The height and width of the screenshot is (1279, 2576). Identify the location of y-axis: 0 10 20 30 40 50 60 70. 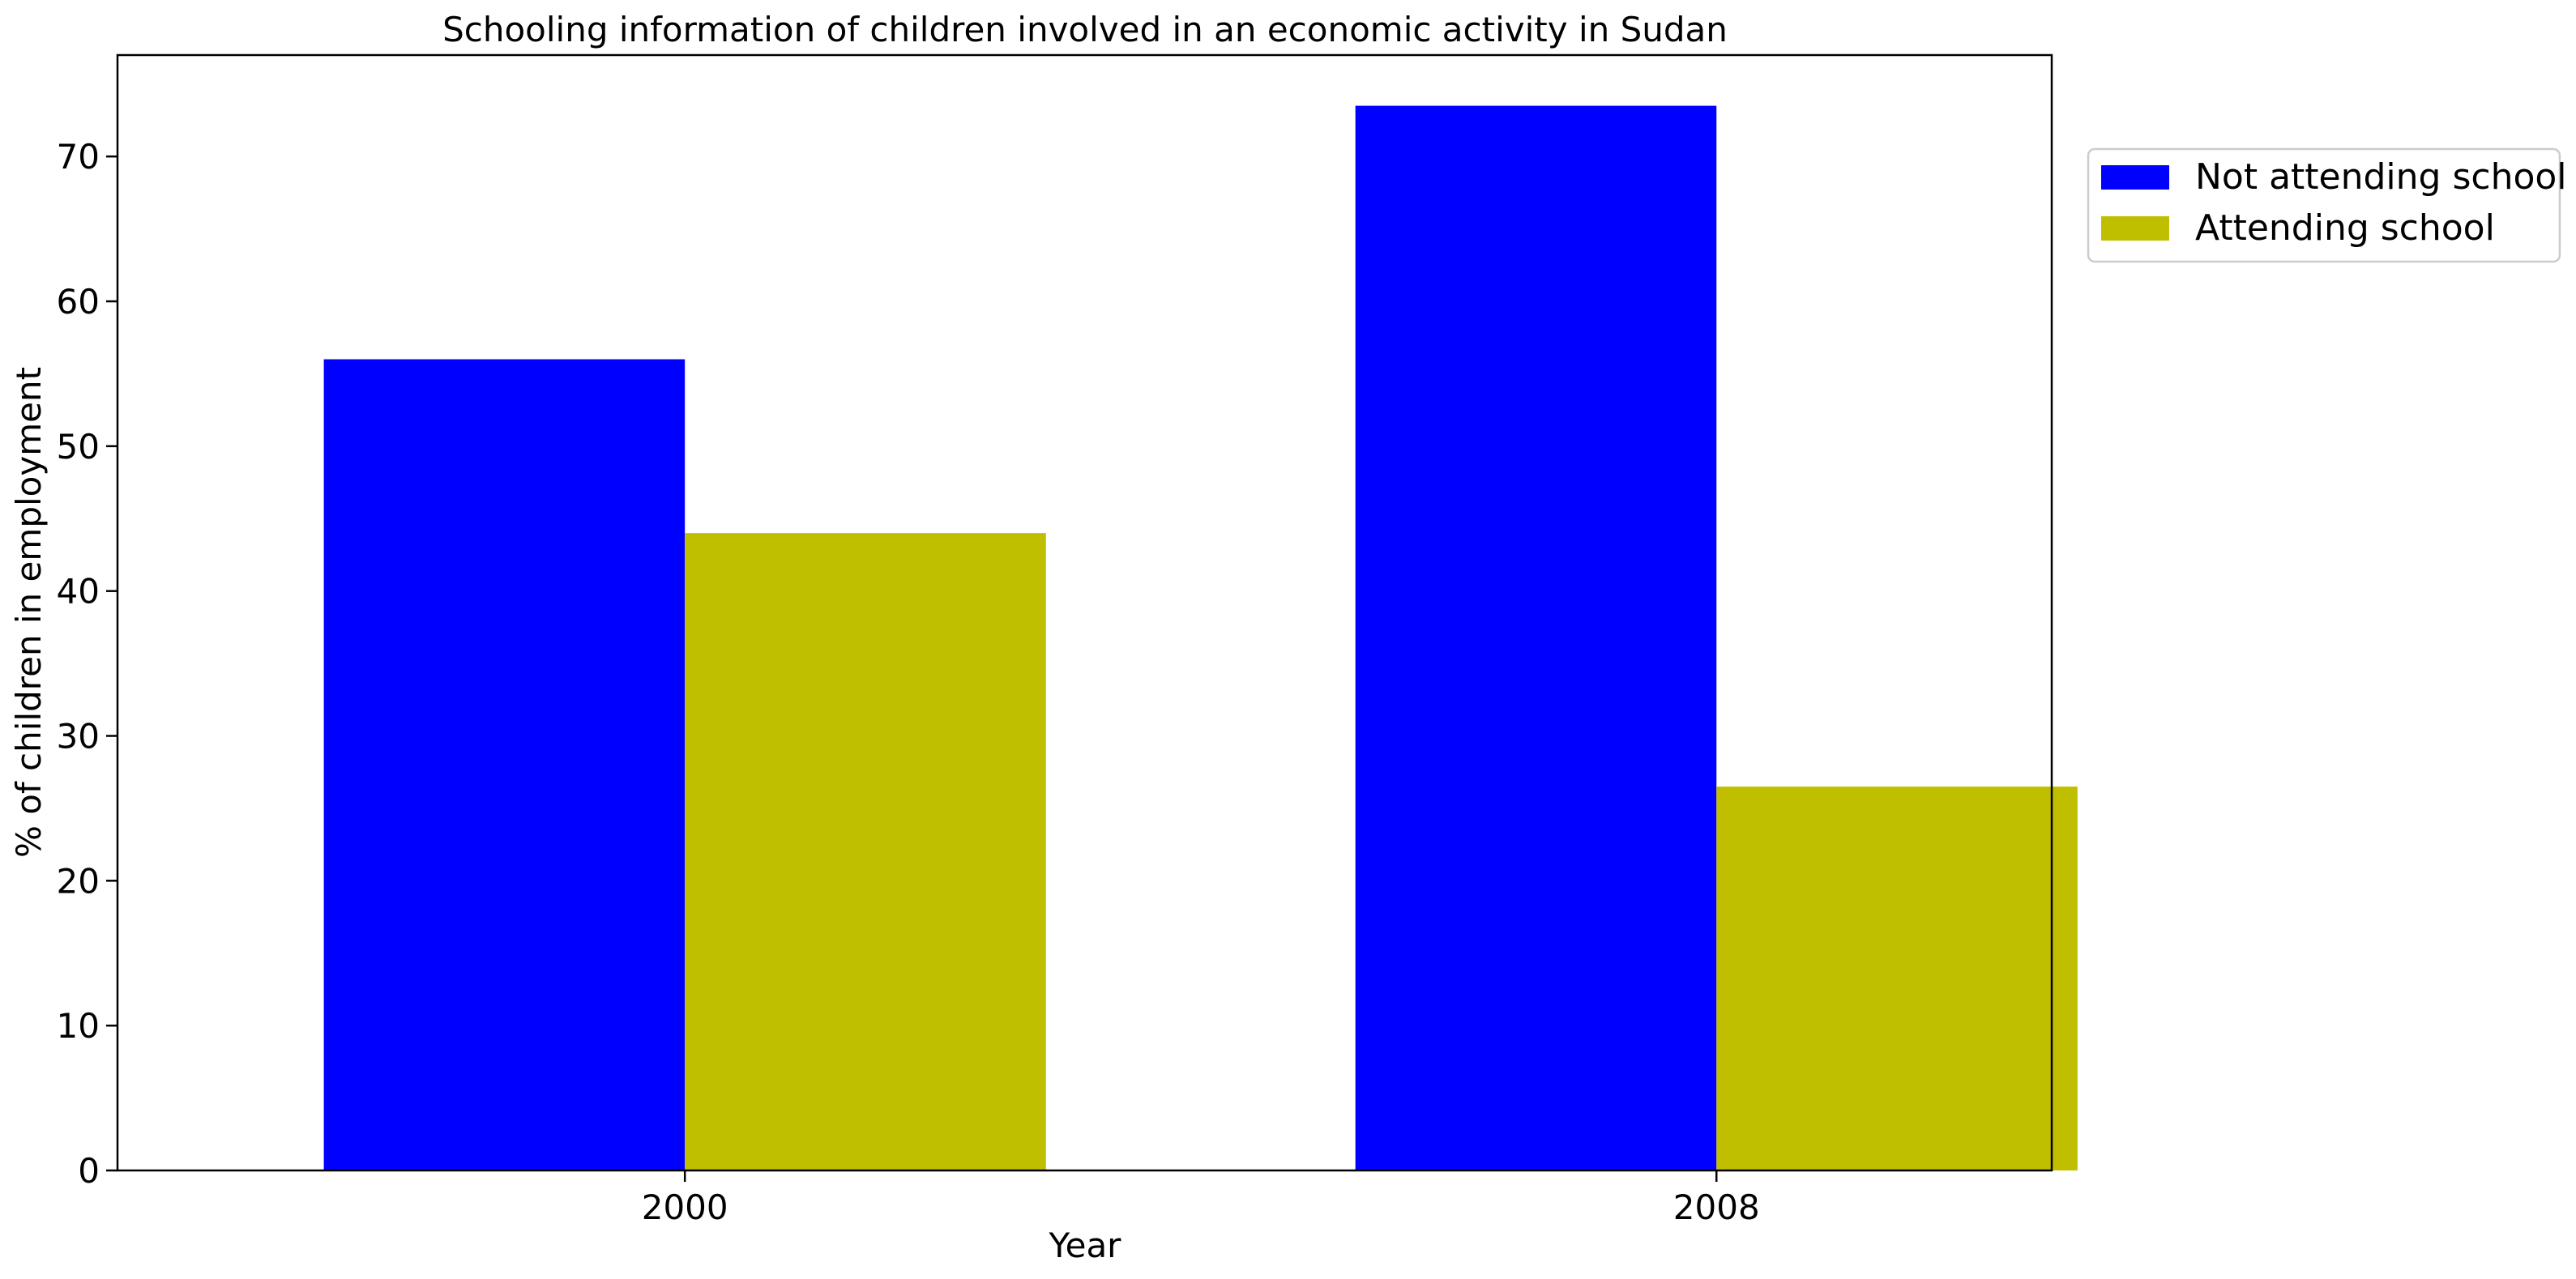
(87, 664).